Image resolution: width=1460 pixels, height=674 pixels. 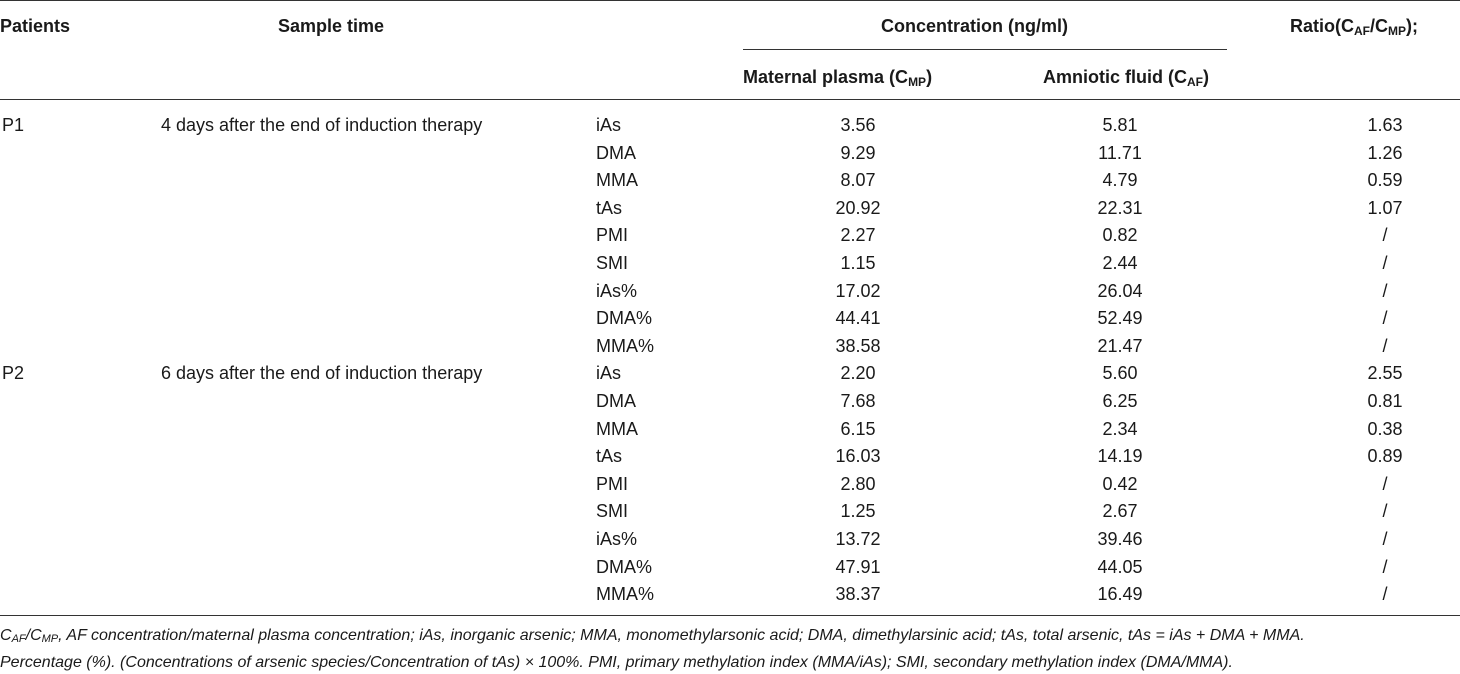 I want to click on concentration-subrule, so click(x=985, y=49).